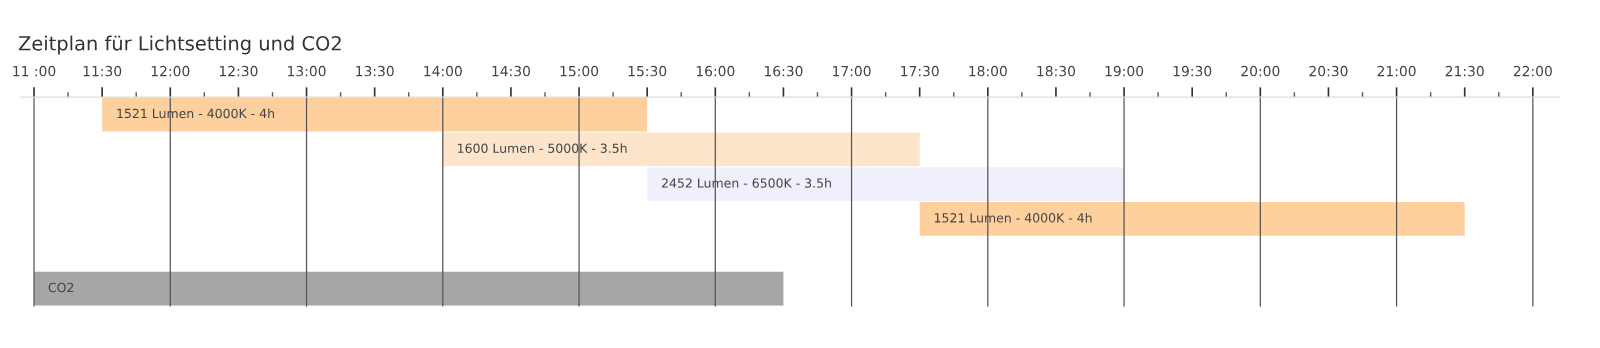  What do you see at coordinates (1396, 71) in the screenshot?
I see `x-tick-label: 21:00` at bounding box center [1396, 71].